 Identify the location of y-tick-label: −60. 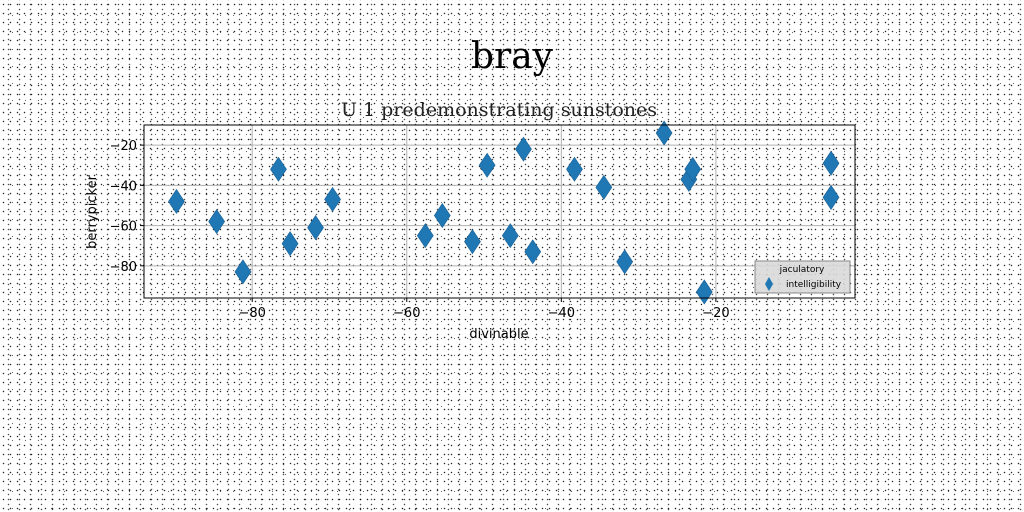
(123, 227).